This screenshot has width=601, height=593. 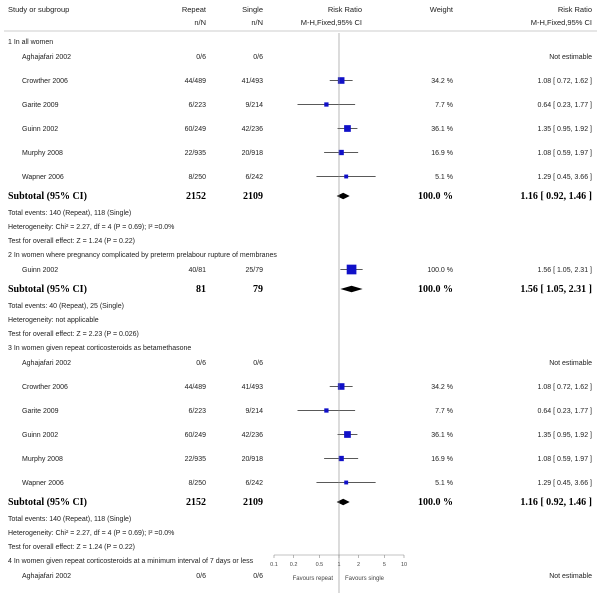 I want to click on header-weight: Weight, so click(x=442, y=9).